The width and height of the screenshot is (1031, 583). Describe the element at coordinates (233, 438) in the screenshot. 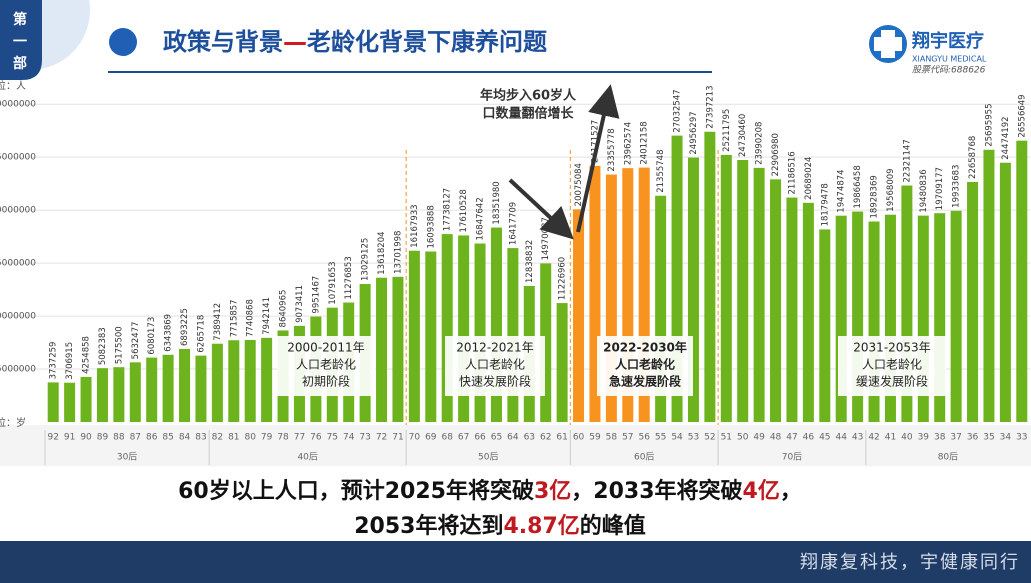

I see `x-tick-label: 81` at that location.